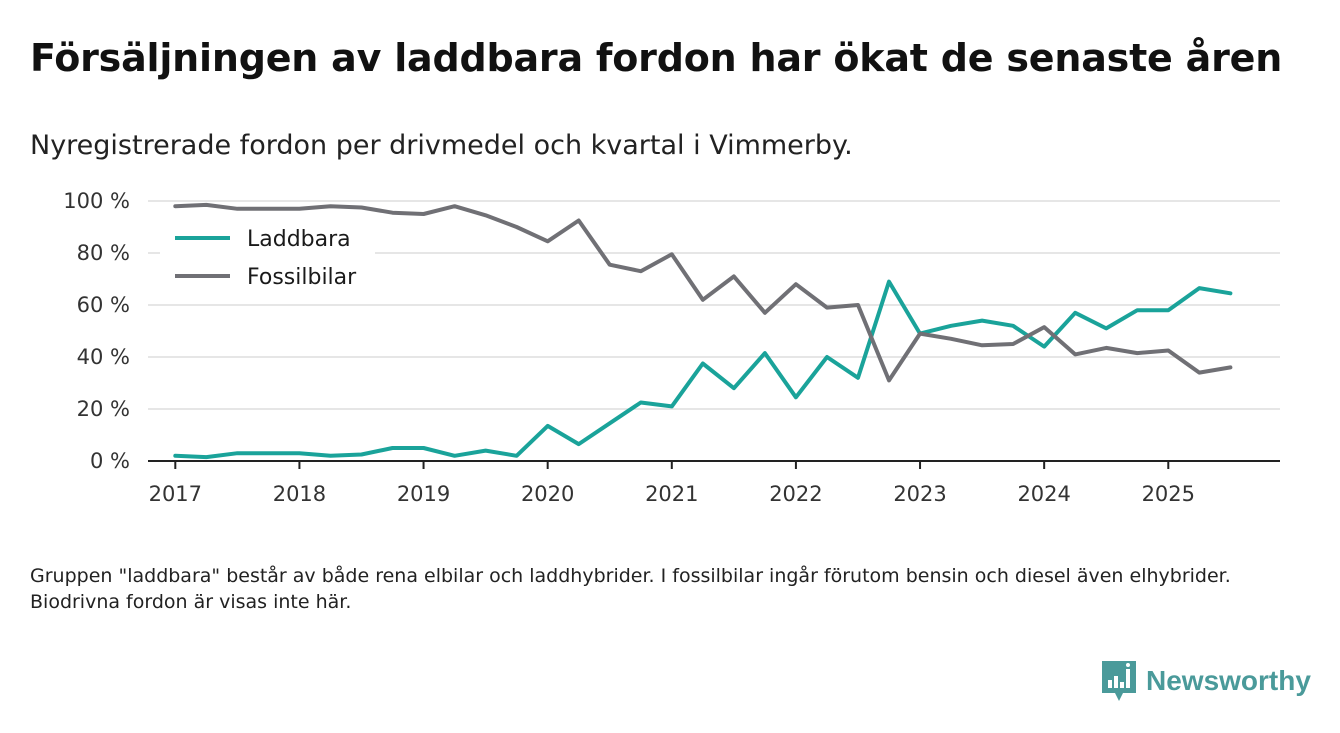  I want to click on bar-chart-icon, so click(1119, 681).